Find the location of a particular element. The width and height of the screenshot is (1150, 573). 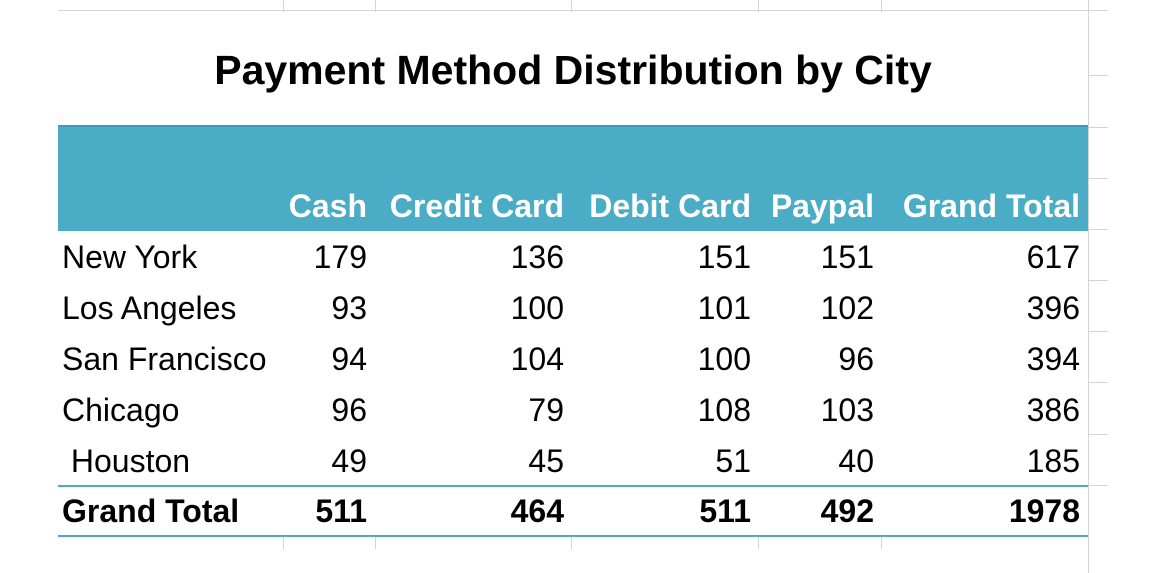

cell-cash: 93 is located at coordinates (349, 308).